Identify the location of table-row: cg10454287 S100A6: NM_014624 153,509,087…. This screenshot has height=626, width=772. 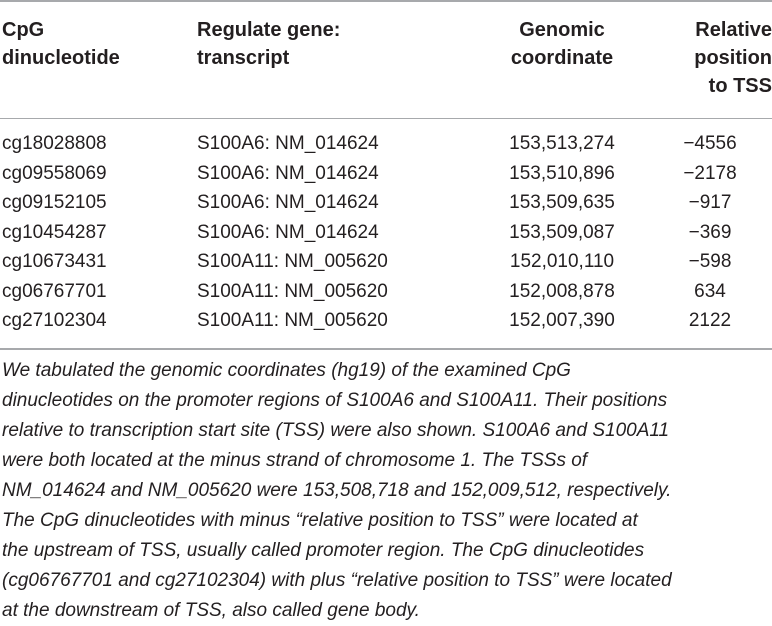
(386, 234).